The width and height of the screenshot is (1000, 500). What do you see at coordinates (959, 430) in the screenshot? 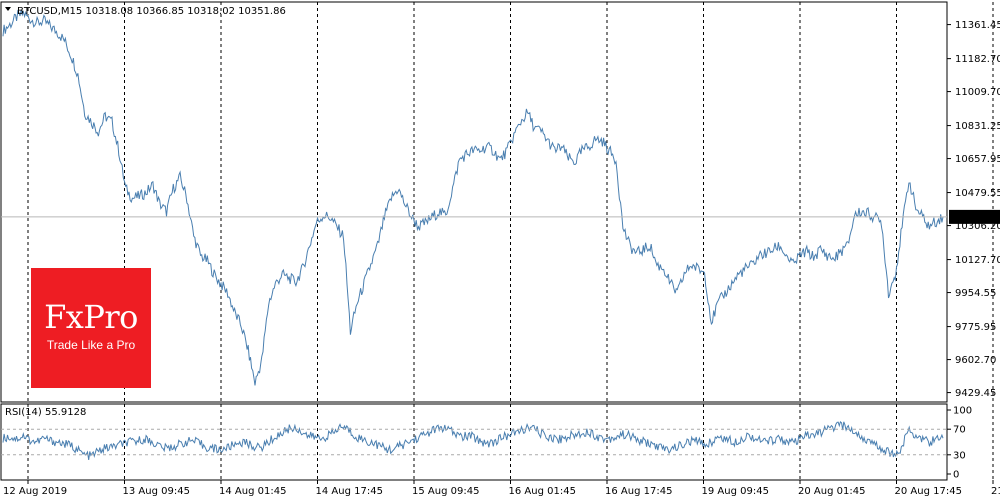
I see `rsi-tick-label: 70` at bounding box center [959, 430].